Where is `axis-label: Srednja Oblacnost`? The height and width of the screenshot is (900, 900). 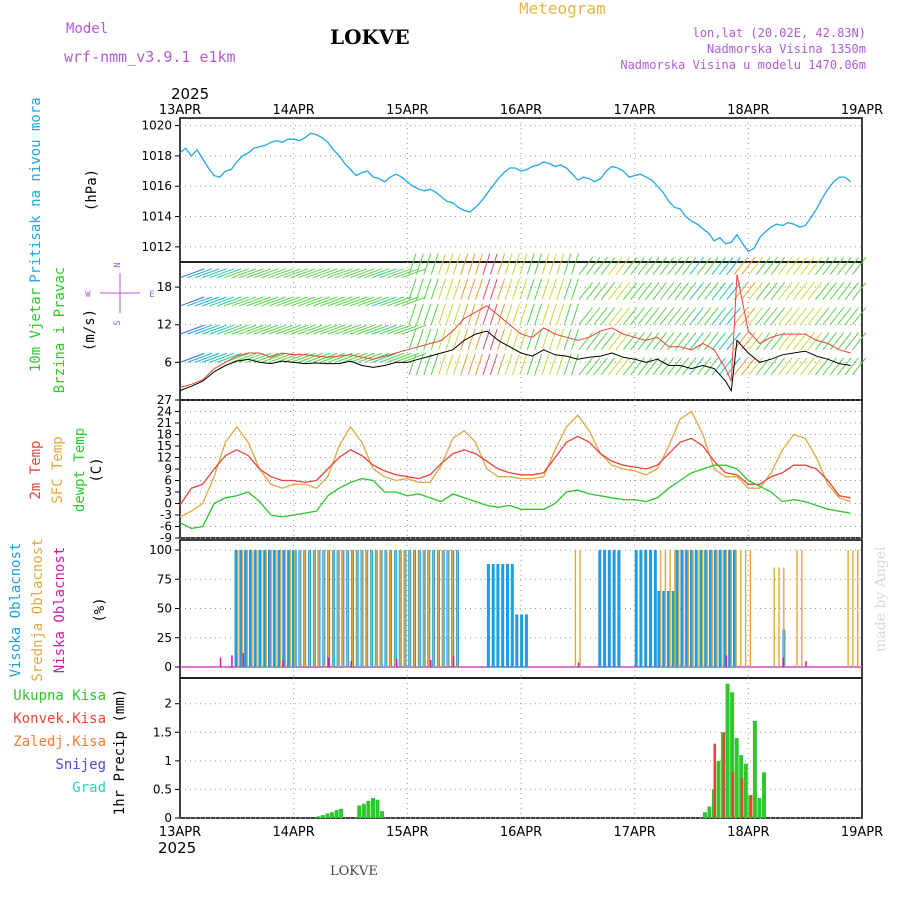
axis-label: Srednja Oblacnost is located at coordinates (38, 609).